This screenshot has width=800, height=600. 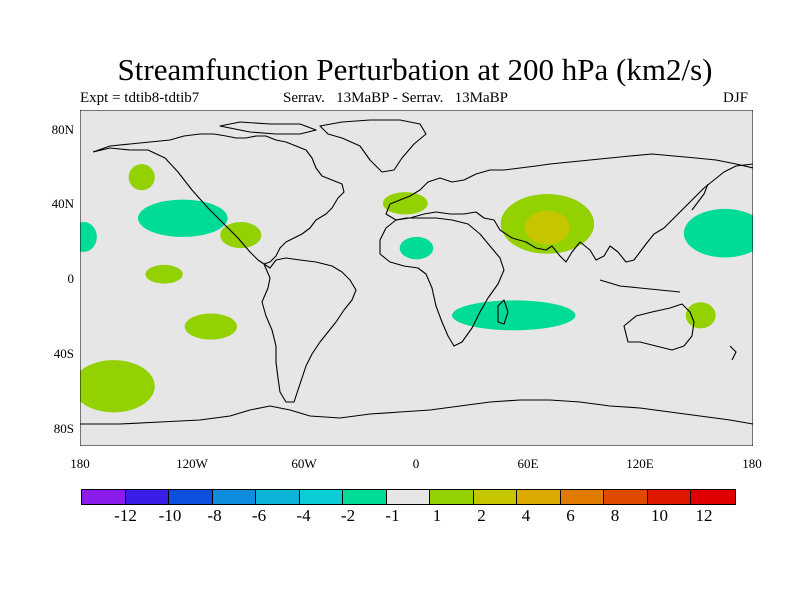 What do you see at coordinates (63, 428) in the screenshot?
I see `lat-label-80s: 80S` at bounding box center [63, 428].